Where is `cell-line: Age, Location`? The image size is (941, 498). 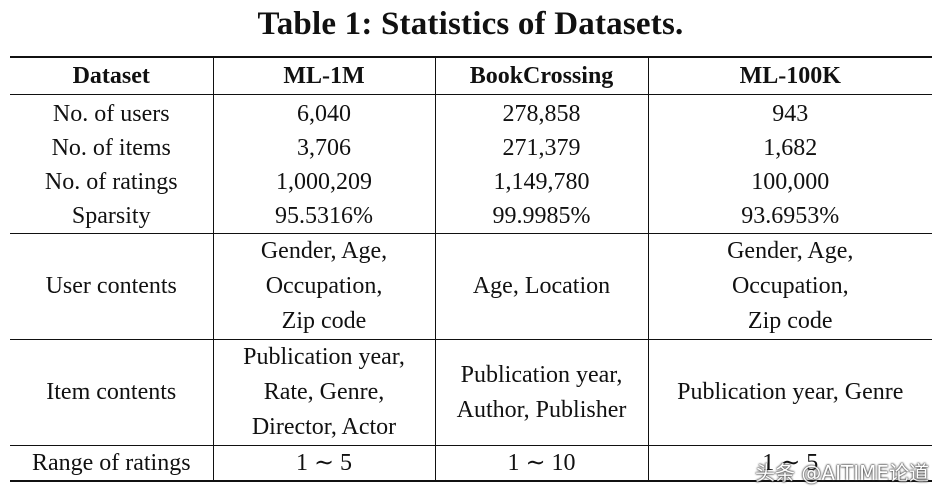 cell-line: Age, Location is located at coordinates (541, 286).